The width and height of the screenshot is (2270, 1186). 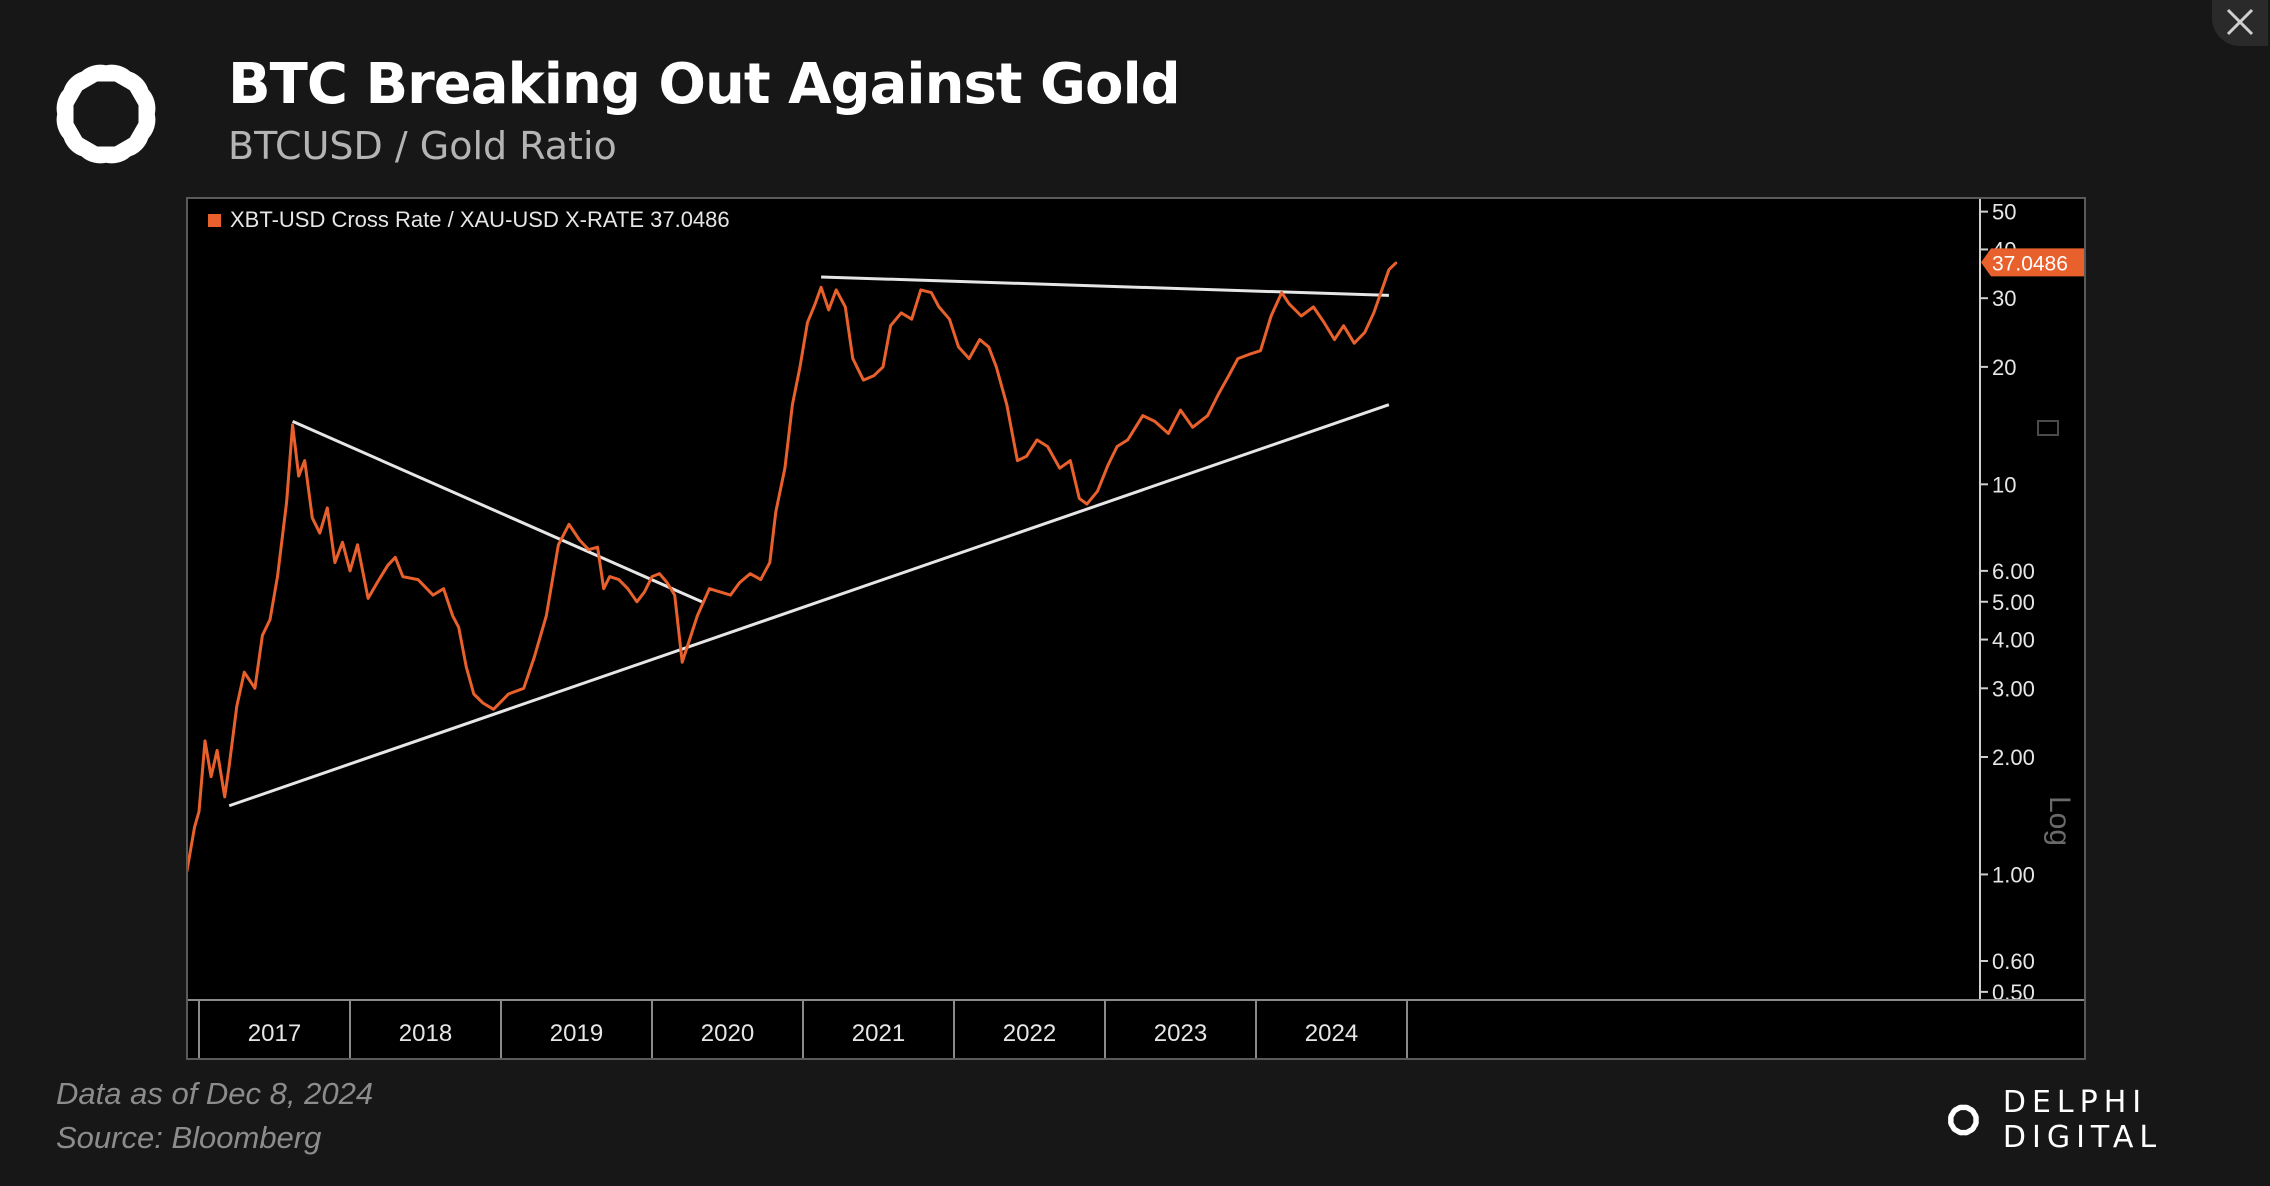 What do you see at coordinates (215, 1093) in the screenshot?
I see `footer-date: Data as of Dec 8, 2024` at bounding box center [215, 1093].